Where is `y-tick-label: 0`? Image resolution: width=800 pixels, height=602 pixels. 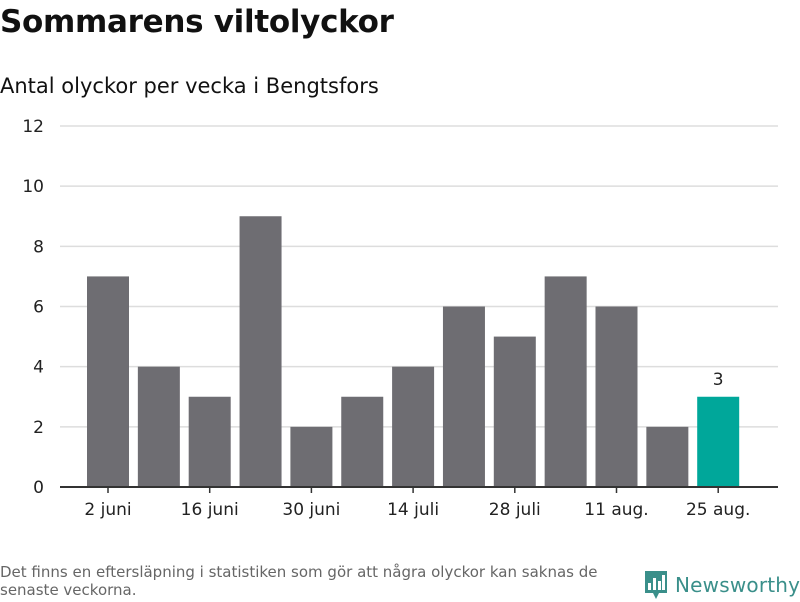
y-tick-label: 0 is located at coordinates (38, 488).